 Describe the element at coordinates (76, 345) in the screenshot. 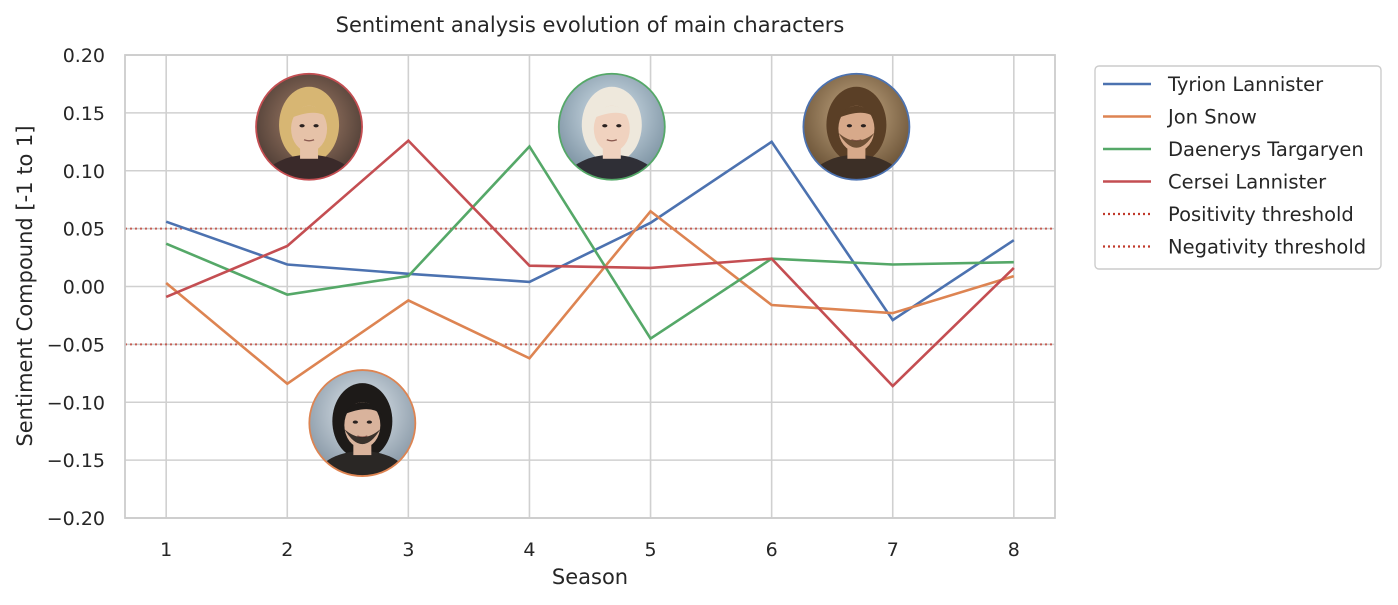

I see `y-tick-label: −0.05` at that location.